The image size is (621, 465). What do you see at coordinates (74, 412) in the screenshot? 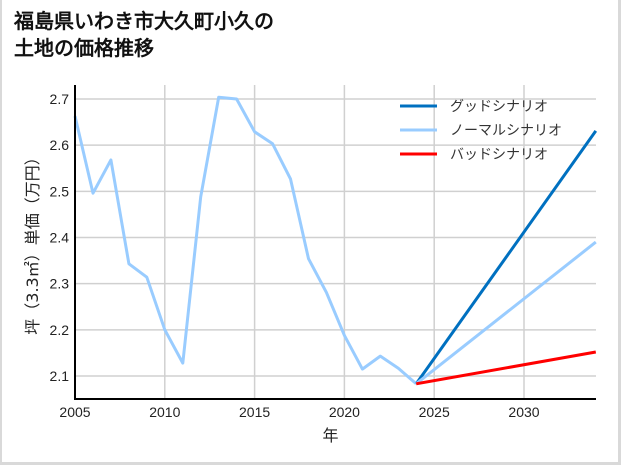
I see `x-tick-label: 2005` at bounding box center [74, 412].